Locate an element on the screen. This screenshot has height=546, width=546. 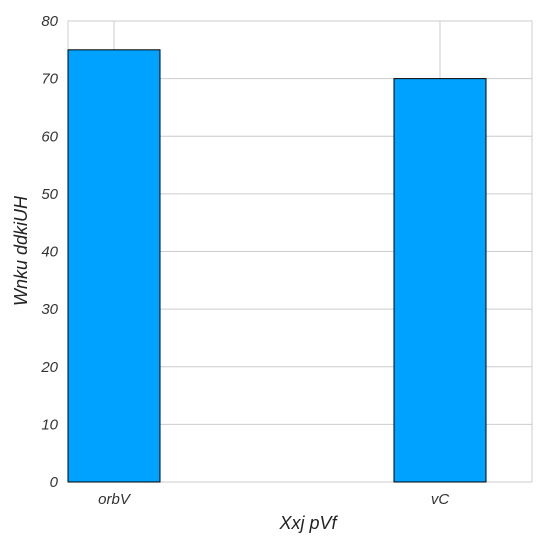
y-tick-label: 80 is located at coordinates (49, 21).